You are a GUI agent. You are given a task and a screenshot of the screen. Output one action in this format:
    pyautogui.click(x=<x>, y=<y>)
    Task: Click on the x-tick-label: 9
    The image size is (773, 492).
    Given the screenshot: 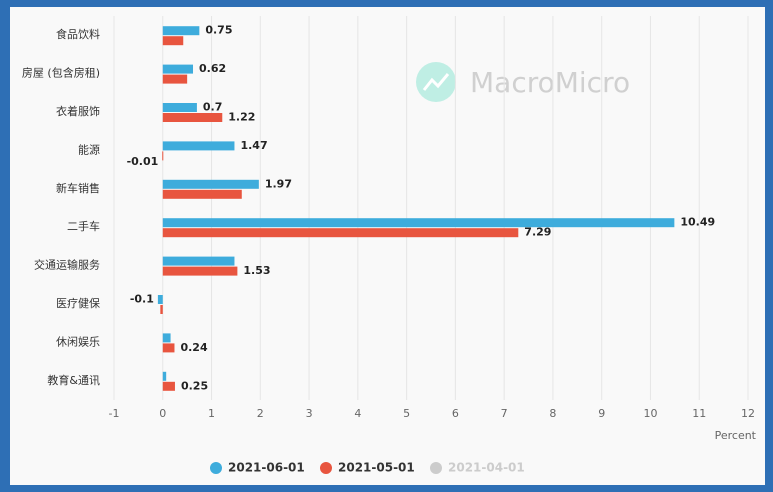 What is the action you would take?
    pyautogui.click(x=601, y=413)
    